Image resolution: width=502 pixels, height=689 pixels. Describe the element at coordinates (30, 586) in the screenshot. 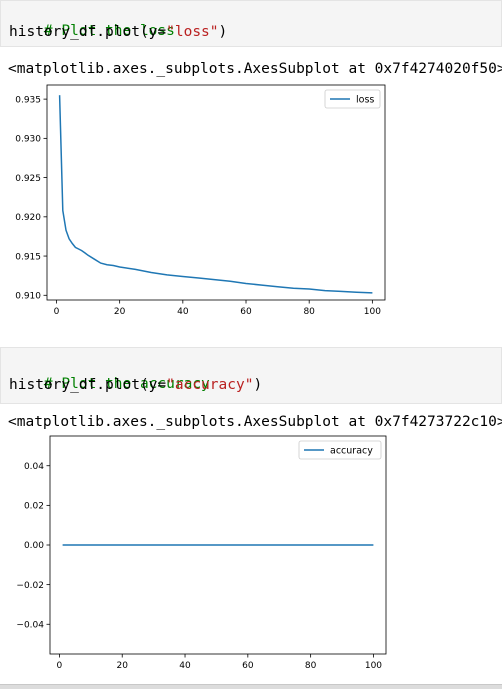

I see `y-tick-label: −0.02` at that location.